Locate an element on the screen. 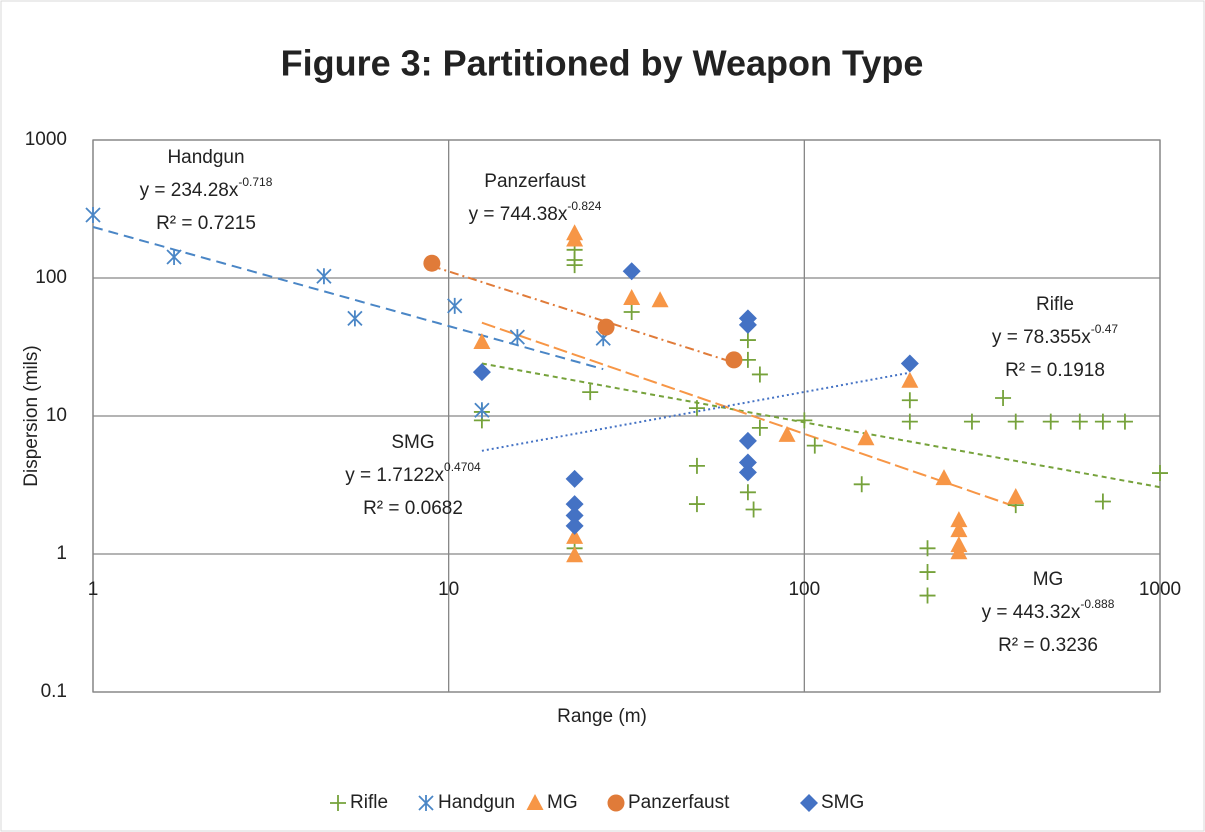 This screenshot has height=832, width=1205. trendline-equation: y = 744.38x-0.824 is located at coordinates (535, 212).